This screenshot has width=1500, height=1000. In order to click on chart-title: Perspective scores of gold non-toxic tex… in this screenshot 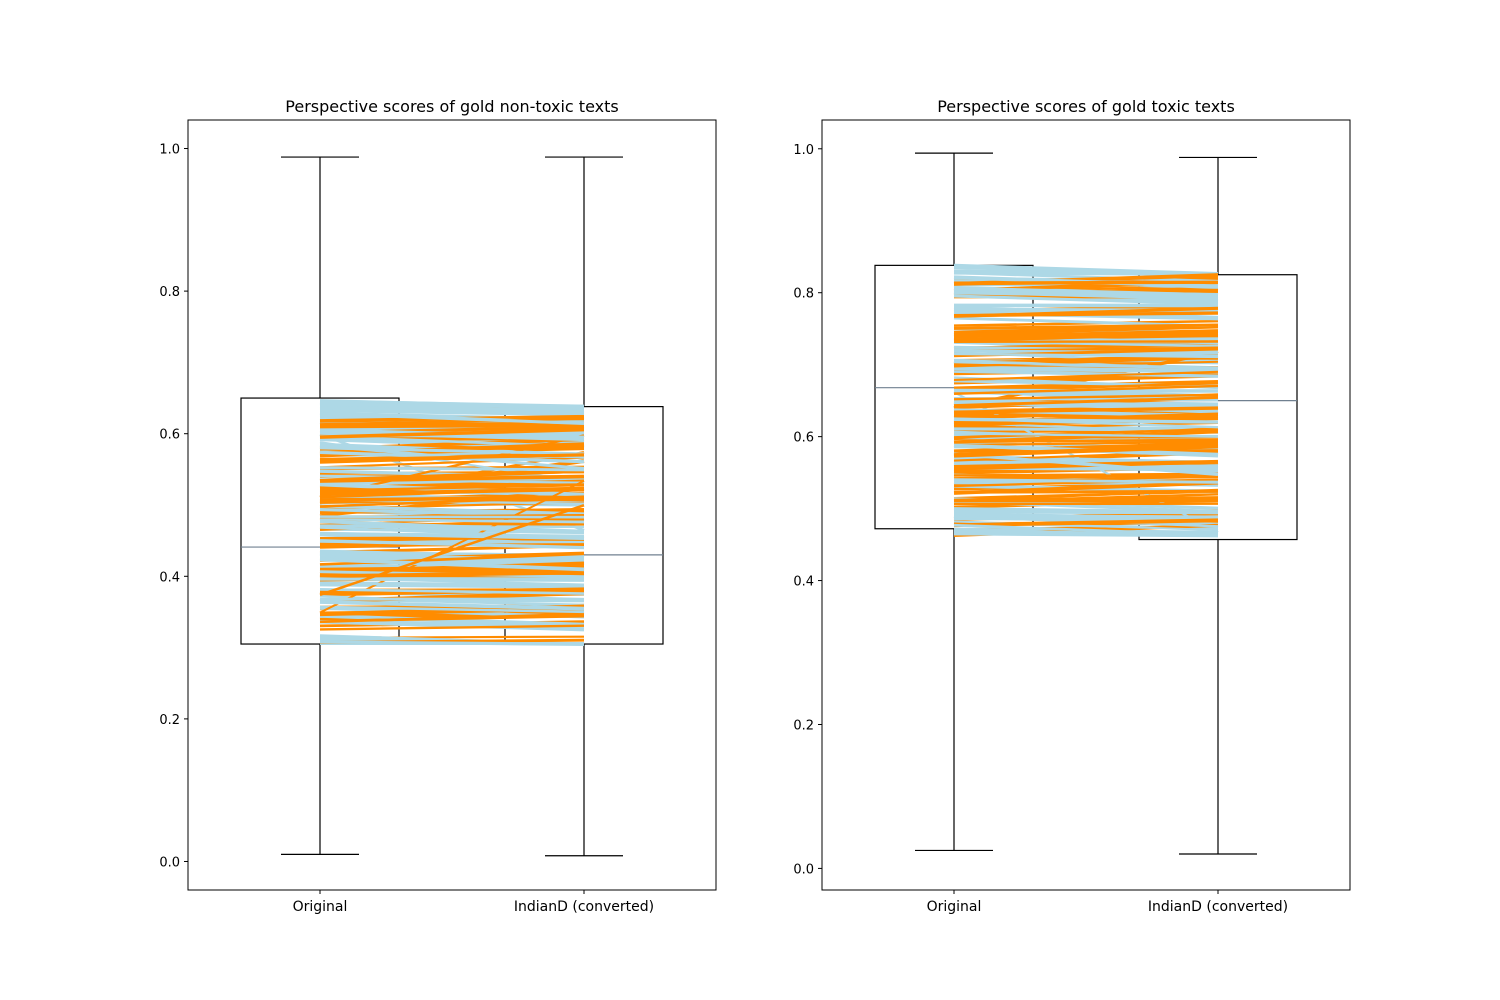, I will do `click(451, 106)`.